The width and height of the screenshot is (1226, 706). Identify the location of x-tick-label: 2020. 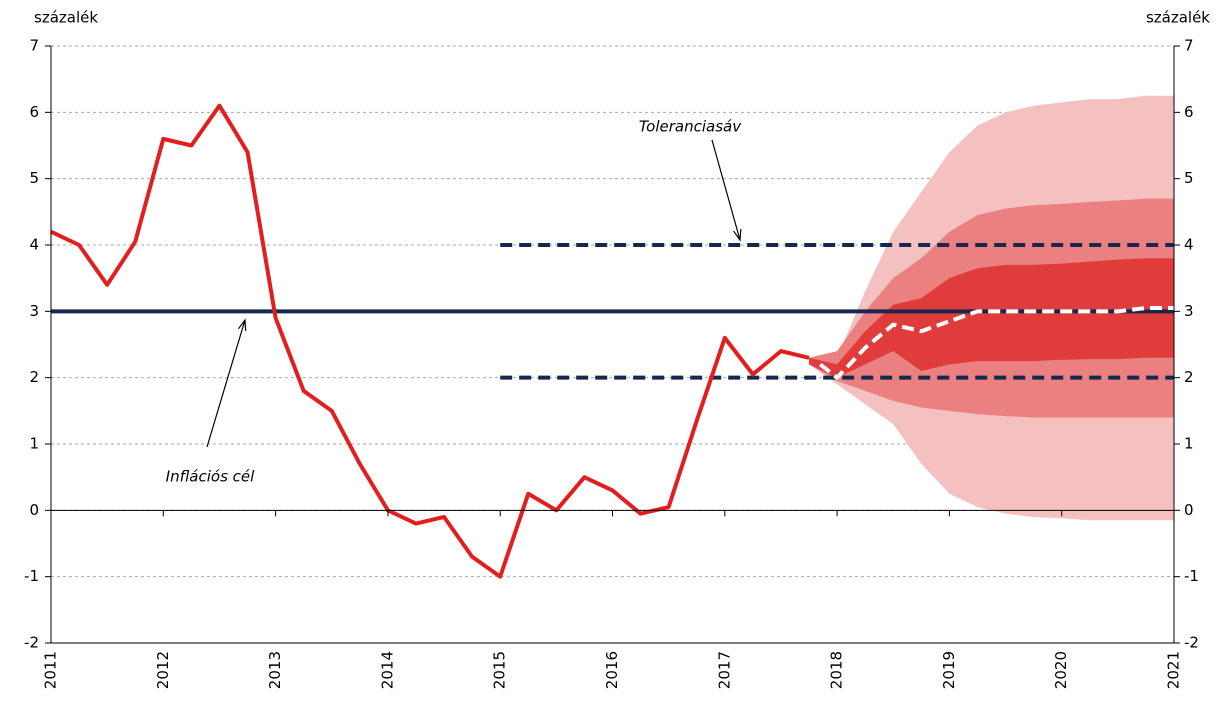
(1061, 670).